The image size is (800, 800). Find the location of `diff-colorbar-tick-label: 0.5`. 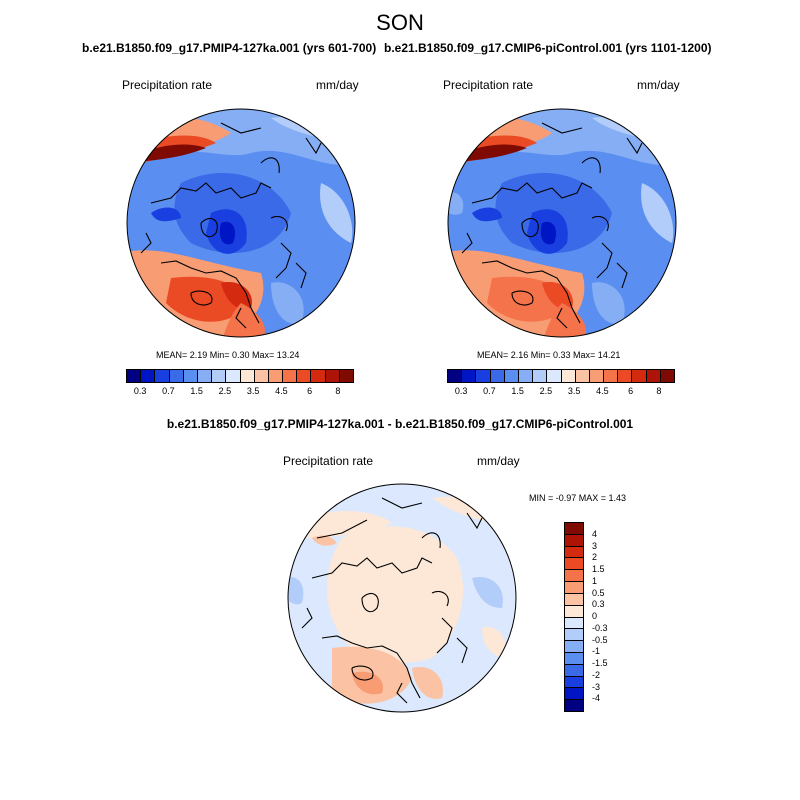

diff-colorbar-tick-label: 0.5 is located at coordinates (598, 592).